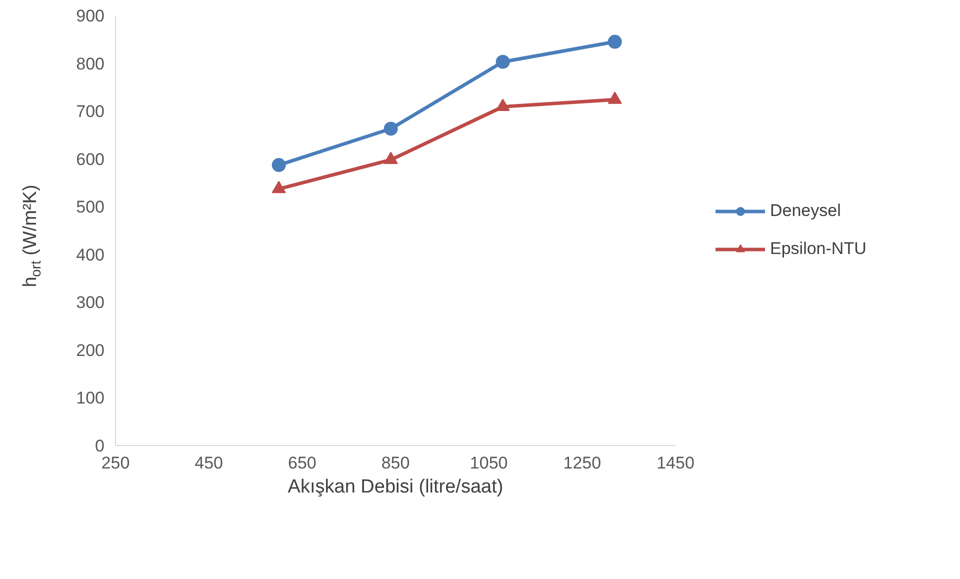 The width and height of the screenshot is (960, 579). Describe the element at coordinates (209, 463) in the screenshot. I see `x-tick-label: 450` at that location.